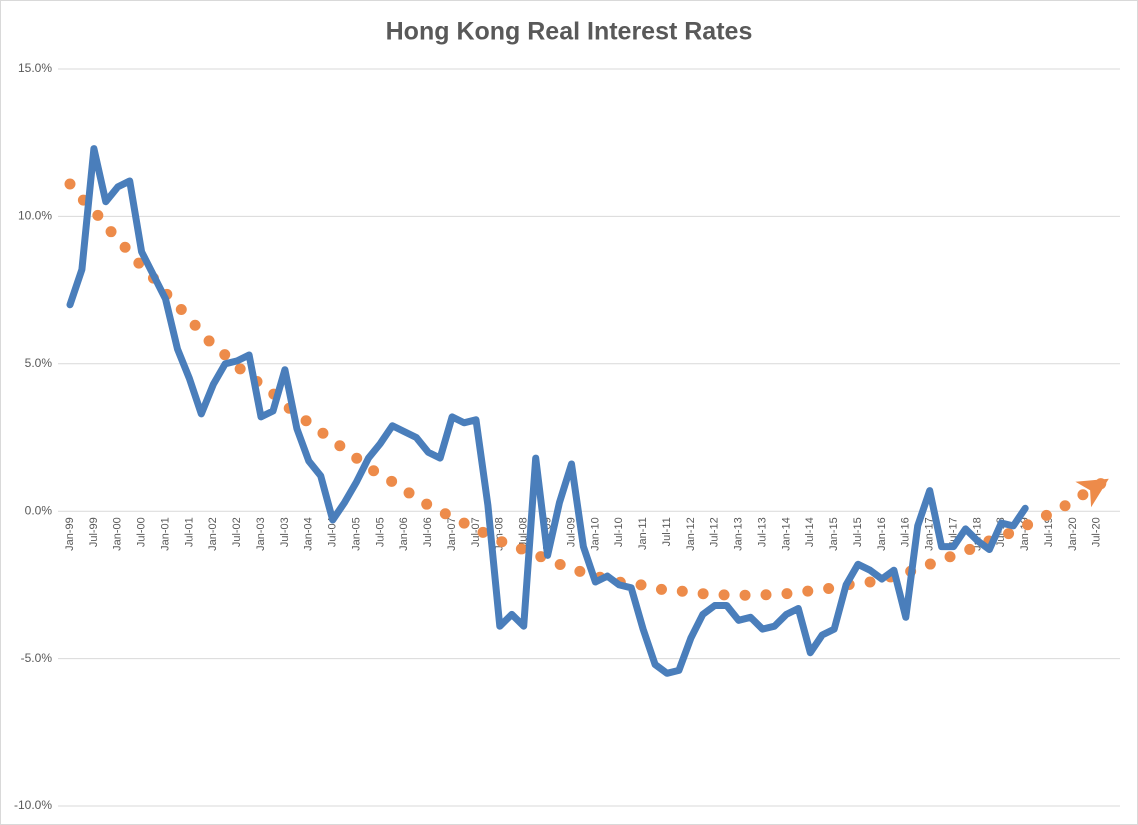  I want to click on x-tick-label: Jul-16, so click(906, 532).